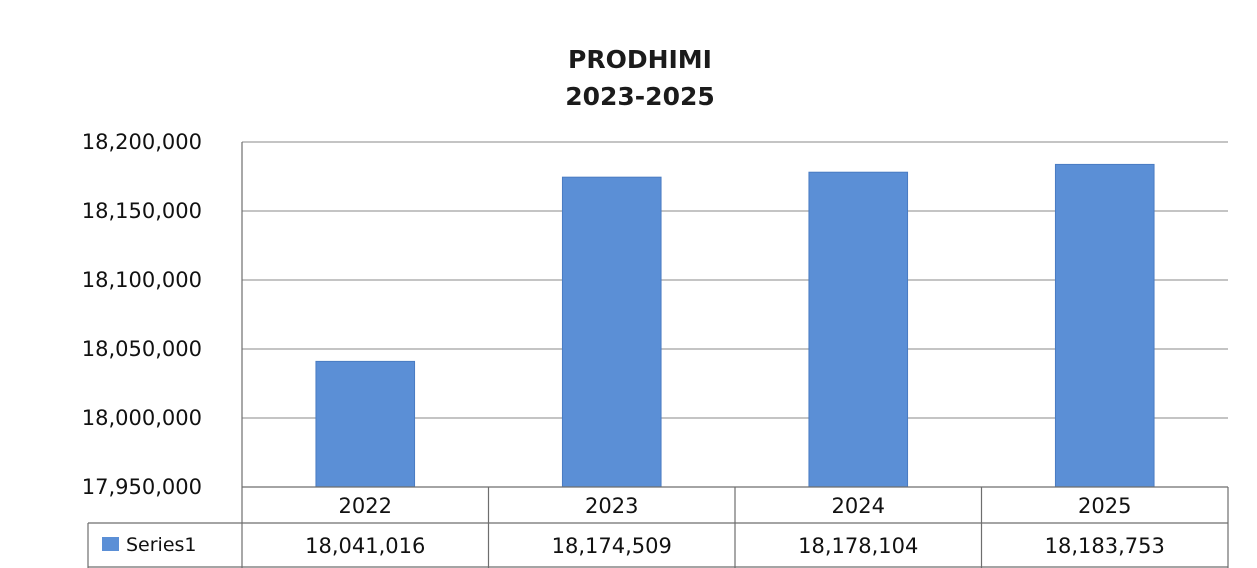  What do you see at coordinates (142, 211) in the screenshot?
I see `y-tick-label: 18,150,000` at bounding box center [142, 211].